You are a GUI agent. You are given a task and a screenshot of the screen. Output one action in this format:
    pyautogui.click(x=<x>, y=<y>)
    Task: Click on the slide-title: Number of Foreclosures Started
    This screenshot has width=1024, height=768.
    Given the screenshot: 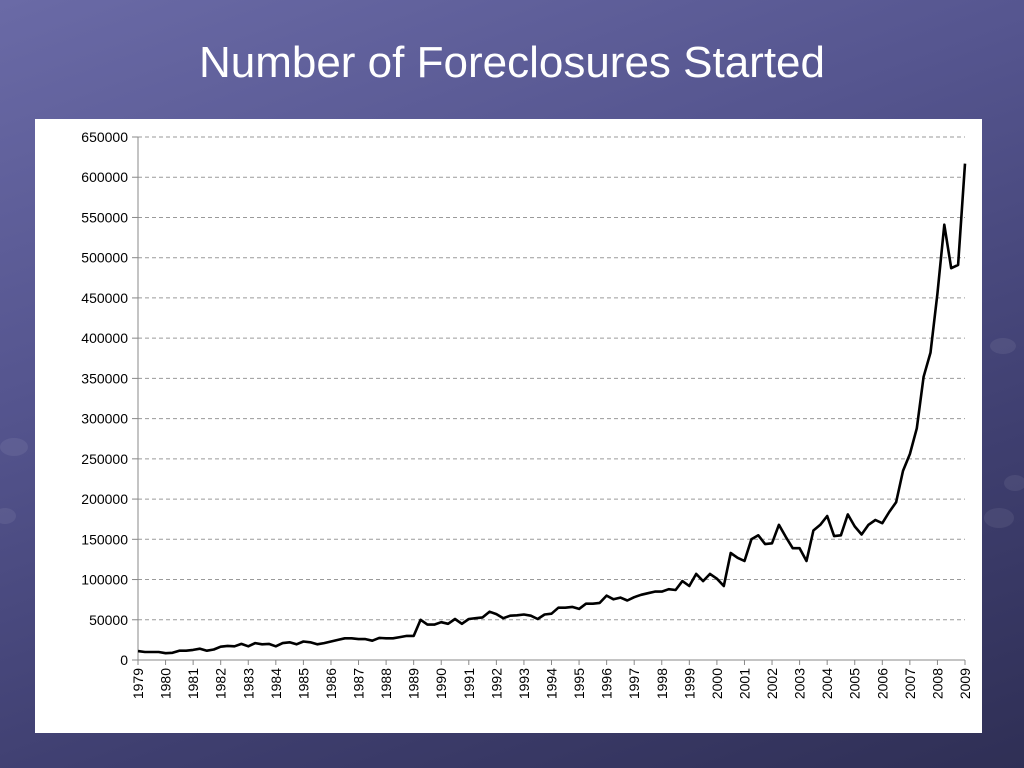 What is the action you would take?
    pyautogui.click(x=512, y=62)
    